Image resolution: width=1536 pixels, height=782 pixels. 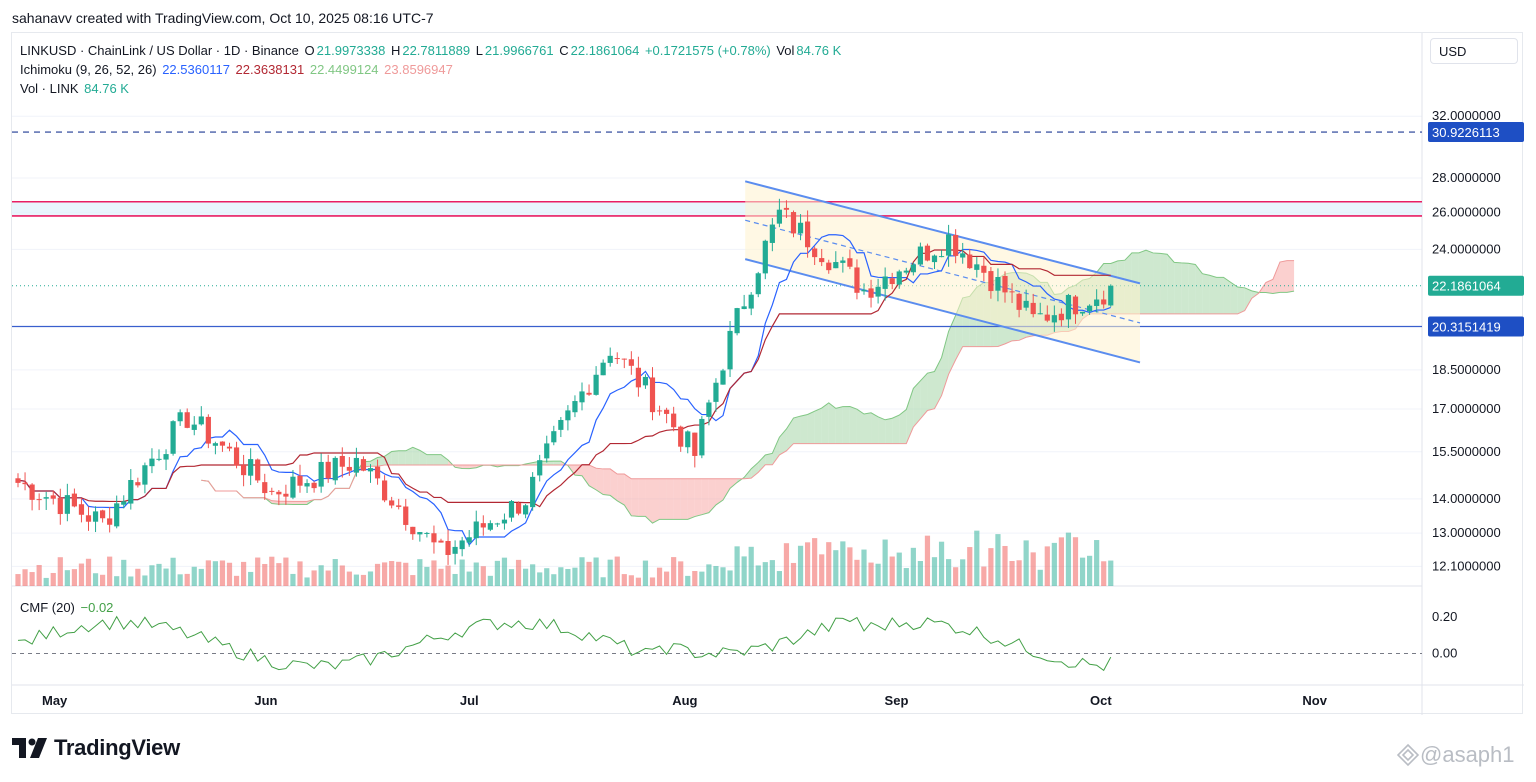 I want to click on vol-link-value: 84.76 K, so click(x=106, y=88).